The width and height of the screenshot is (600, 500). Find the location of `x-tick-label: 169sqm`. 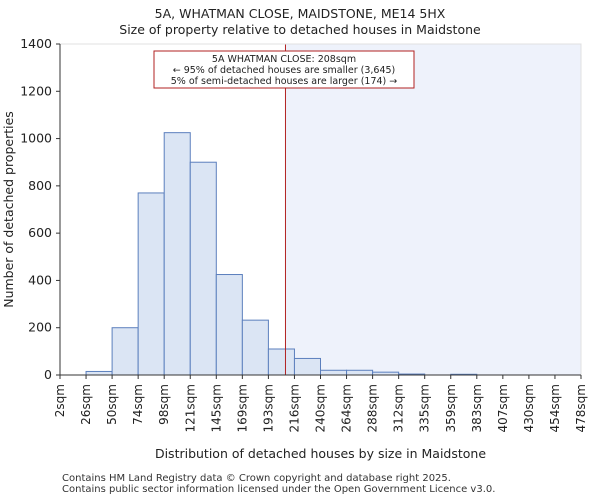

x-tick-label: 169sqm is located at coordinates (242, 408).